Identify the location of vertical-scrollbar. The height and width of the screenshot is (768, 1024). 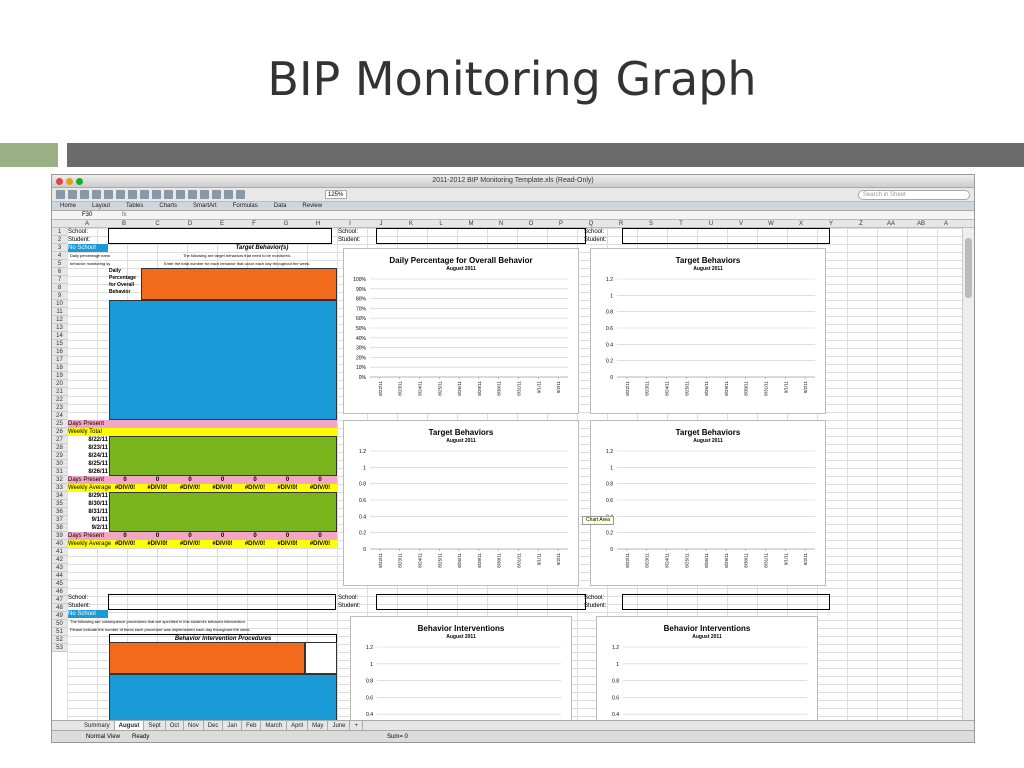
(968, 475).